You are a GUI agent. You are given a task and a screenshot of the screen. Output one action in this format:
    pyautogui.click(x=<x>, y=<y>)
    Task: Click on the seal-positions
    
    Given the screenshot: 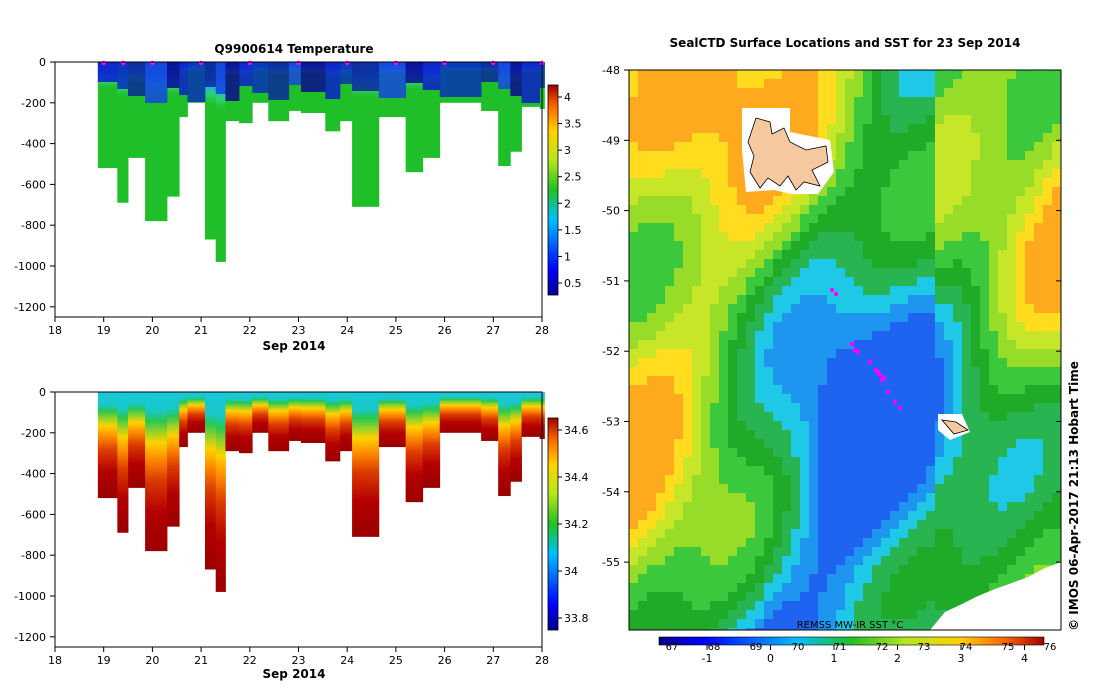 What is the action you would take?
    pyautogui.click(x=866, y=349)
    